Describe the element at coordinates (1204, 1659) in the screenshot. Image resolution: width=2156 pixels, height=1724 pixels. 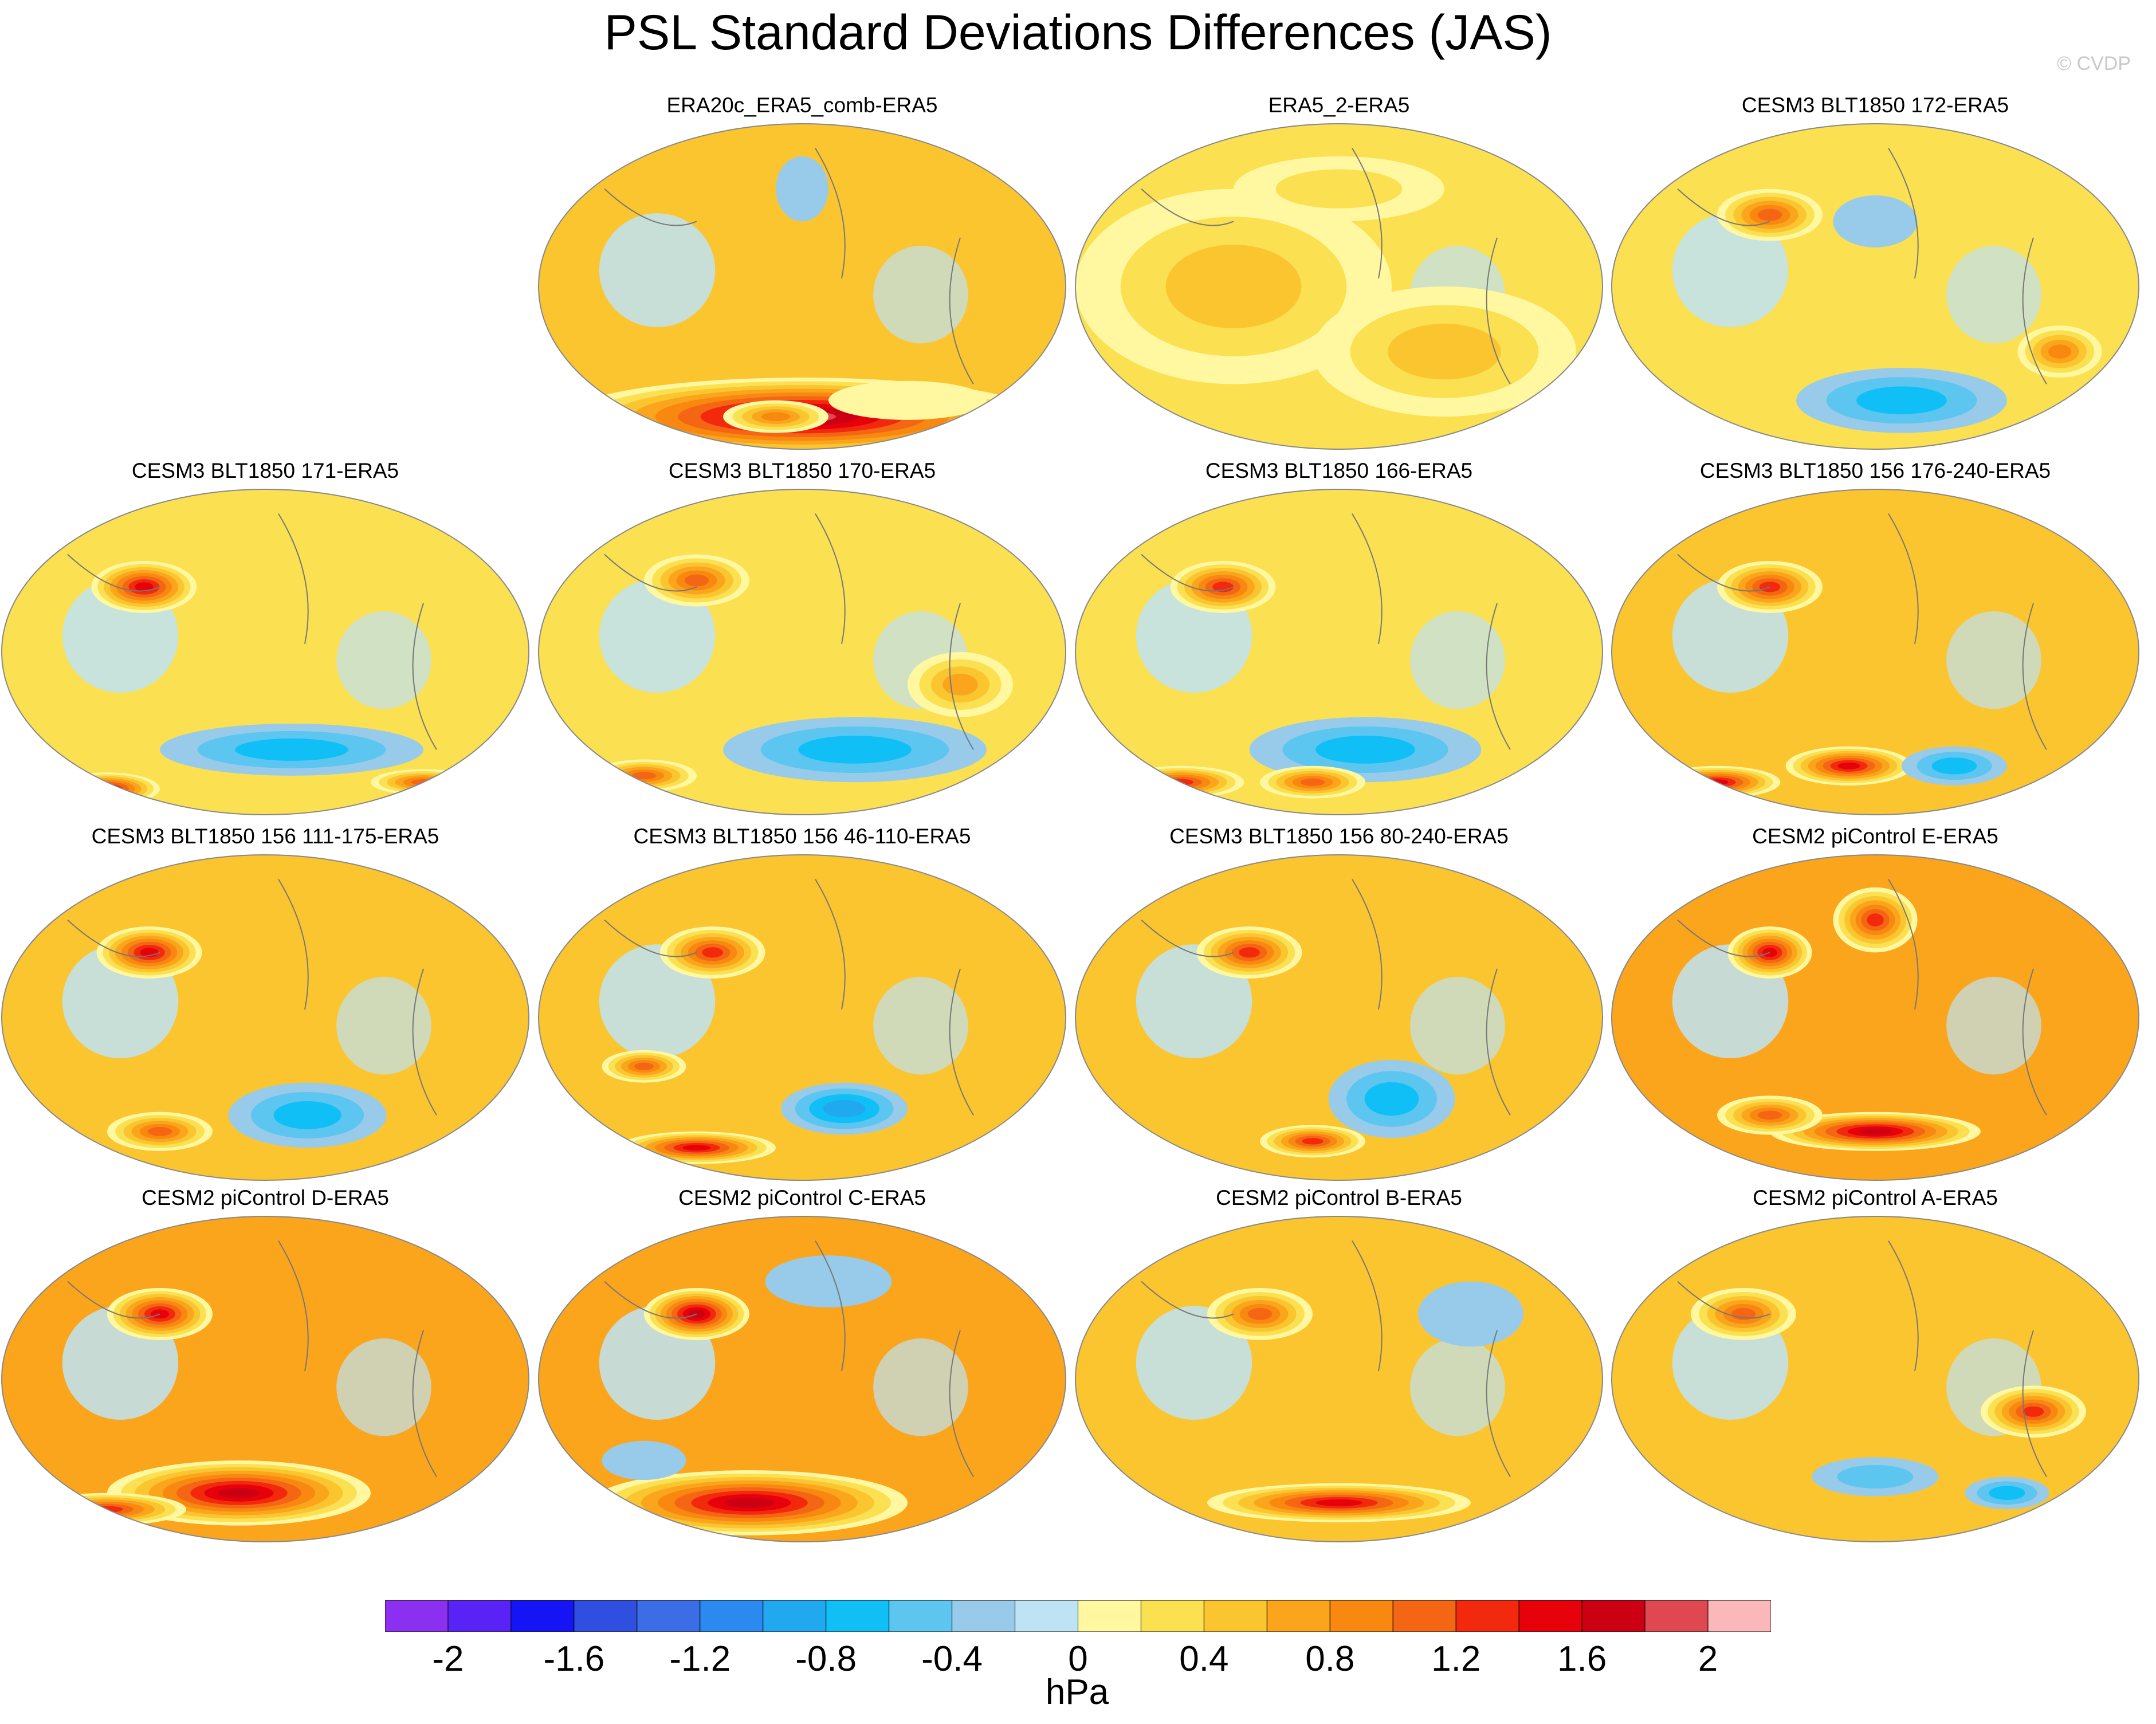
I see `colorbar-tick-label: 0.4` at that location.